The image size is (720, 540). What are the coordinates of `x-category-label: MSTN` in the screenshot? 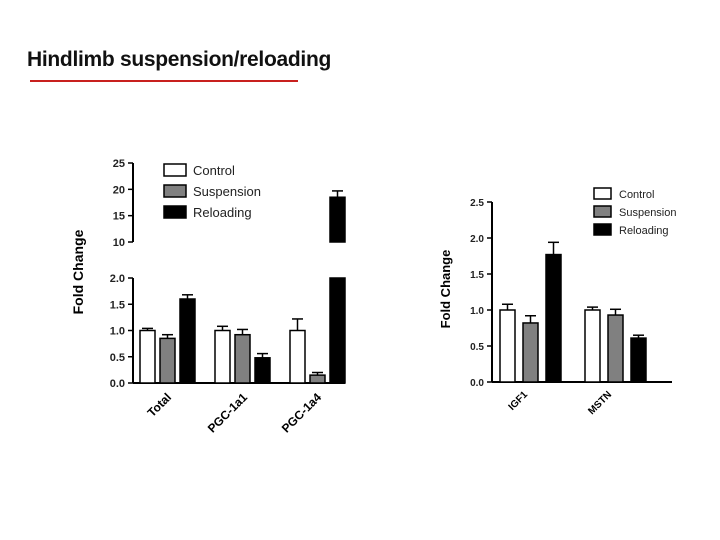 It's located at (600, 403).